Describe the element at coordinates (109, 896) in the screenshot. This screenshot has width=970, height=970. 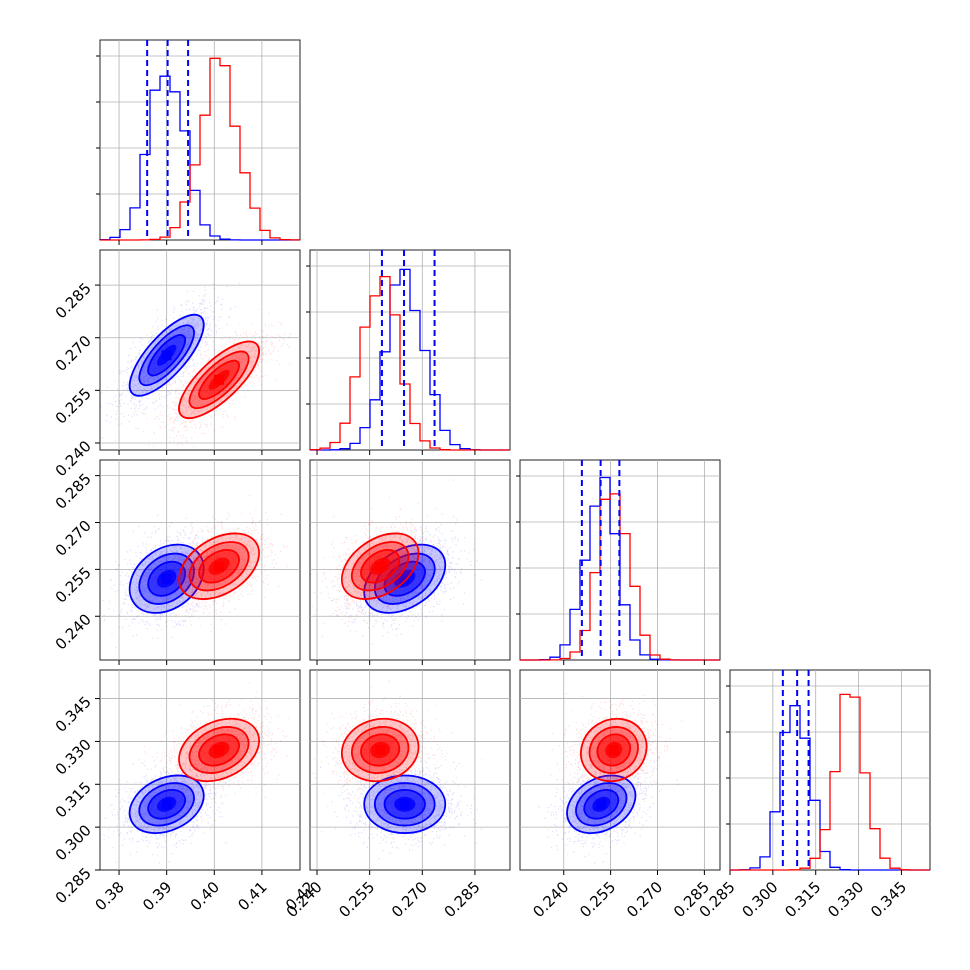
I see `x-tick-label: 0.38` at that location.